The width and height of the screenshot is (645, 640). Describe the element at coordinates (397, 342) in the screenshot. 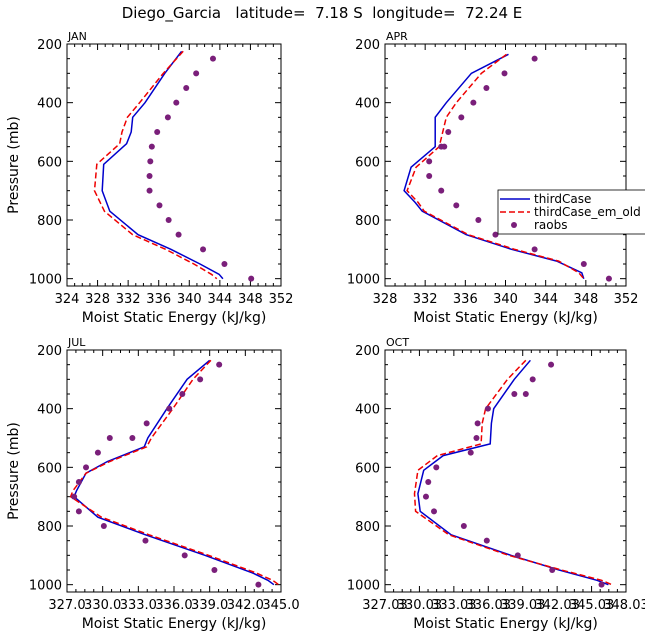

I see `oct-panel-label: OCT` at that location.